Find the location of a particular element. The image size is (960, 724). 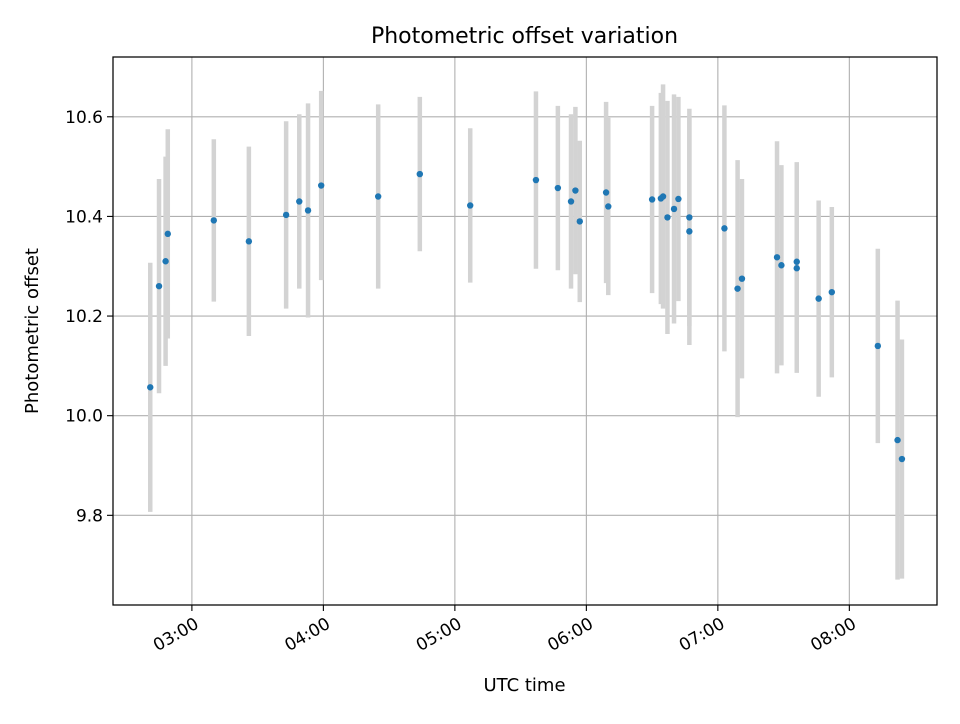

x-tick-label: 04:00 is located at coordinates (307, 635).